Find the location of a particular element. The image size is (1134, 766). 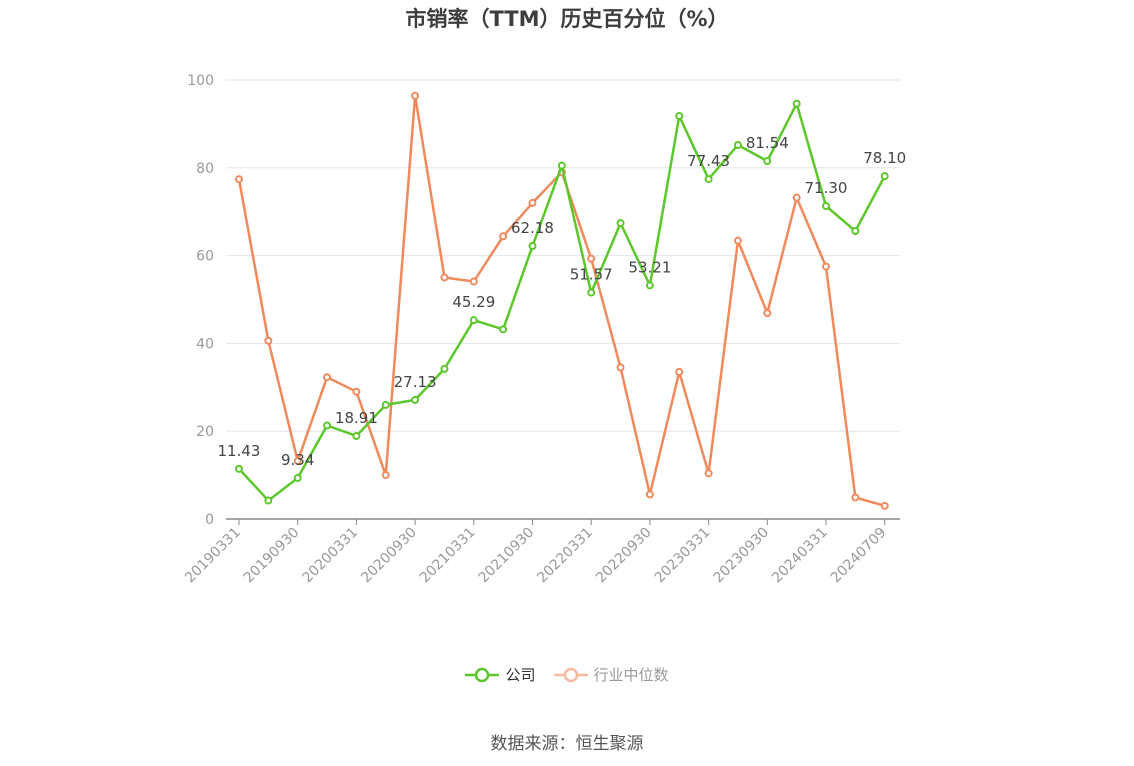

y-tick-label: 0 is located at coordinates (209, 520).